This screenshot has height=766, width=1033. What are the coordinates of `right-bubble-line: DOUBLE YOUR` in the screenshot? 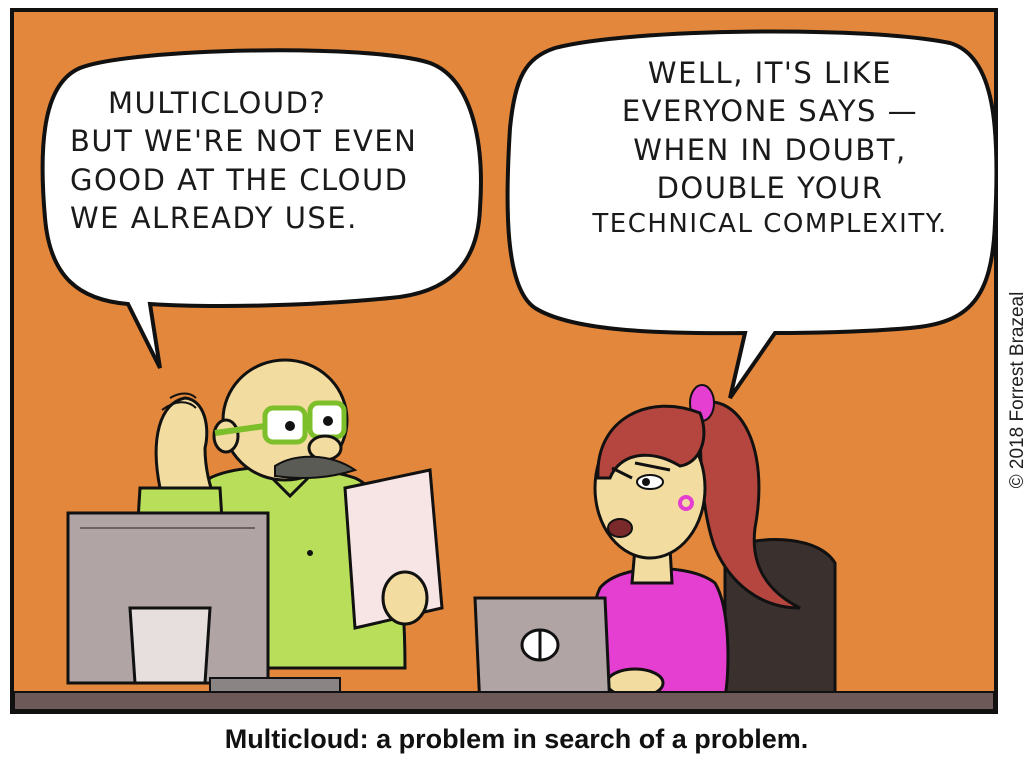 It's located at (770, 187).